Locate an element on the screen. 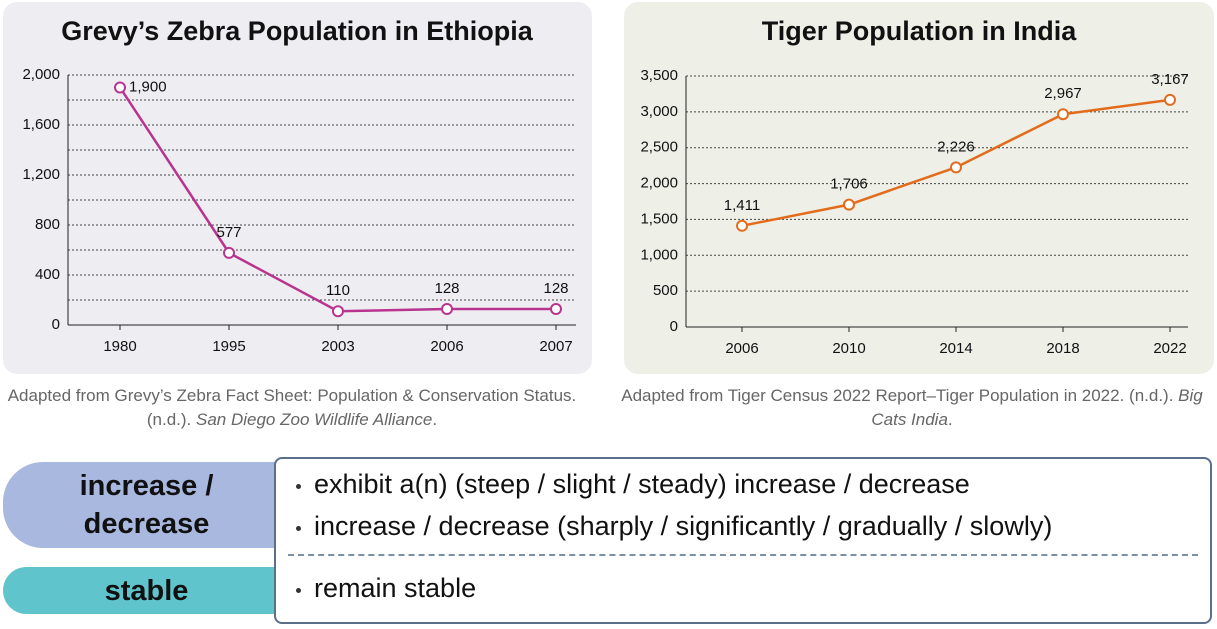  chart-title: Grevy’s Zebra Population in Ethiopia is located at coordinates (297, 31).